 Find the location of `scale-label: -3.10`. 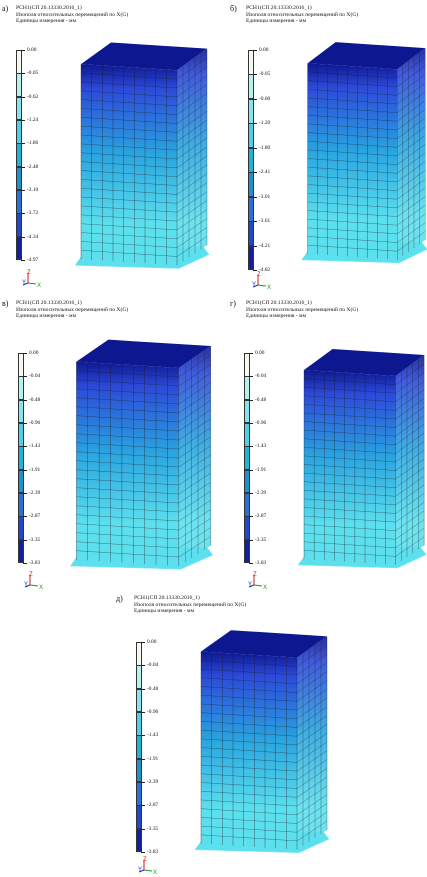

scale-label: -3.10 is located at coordinates (33, 190).